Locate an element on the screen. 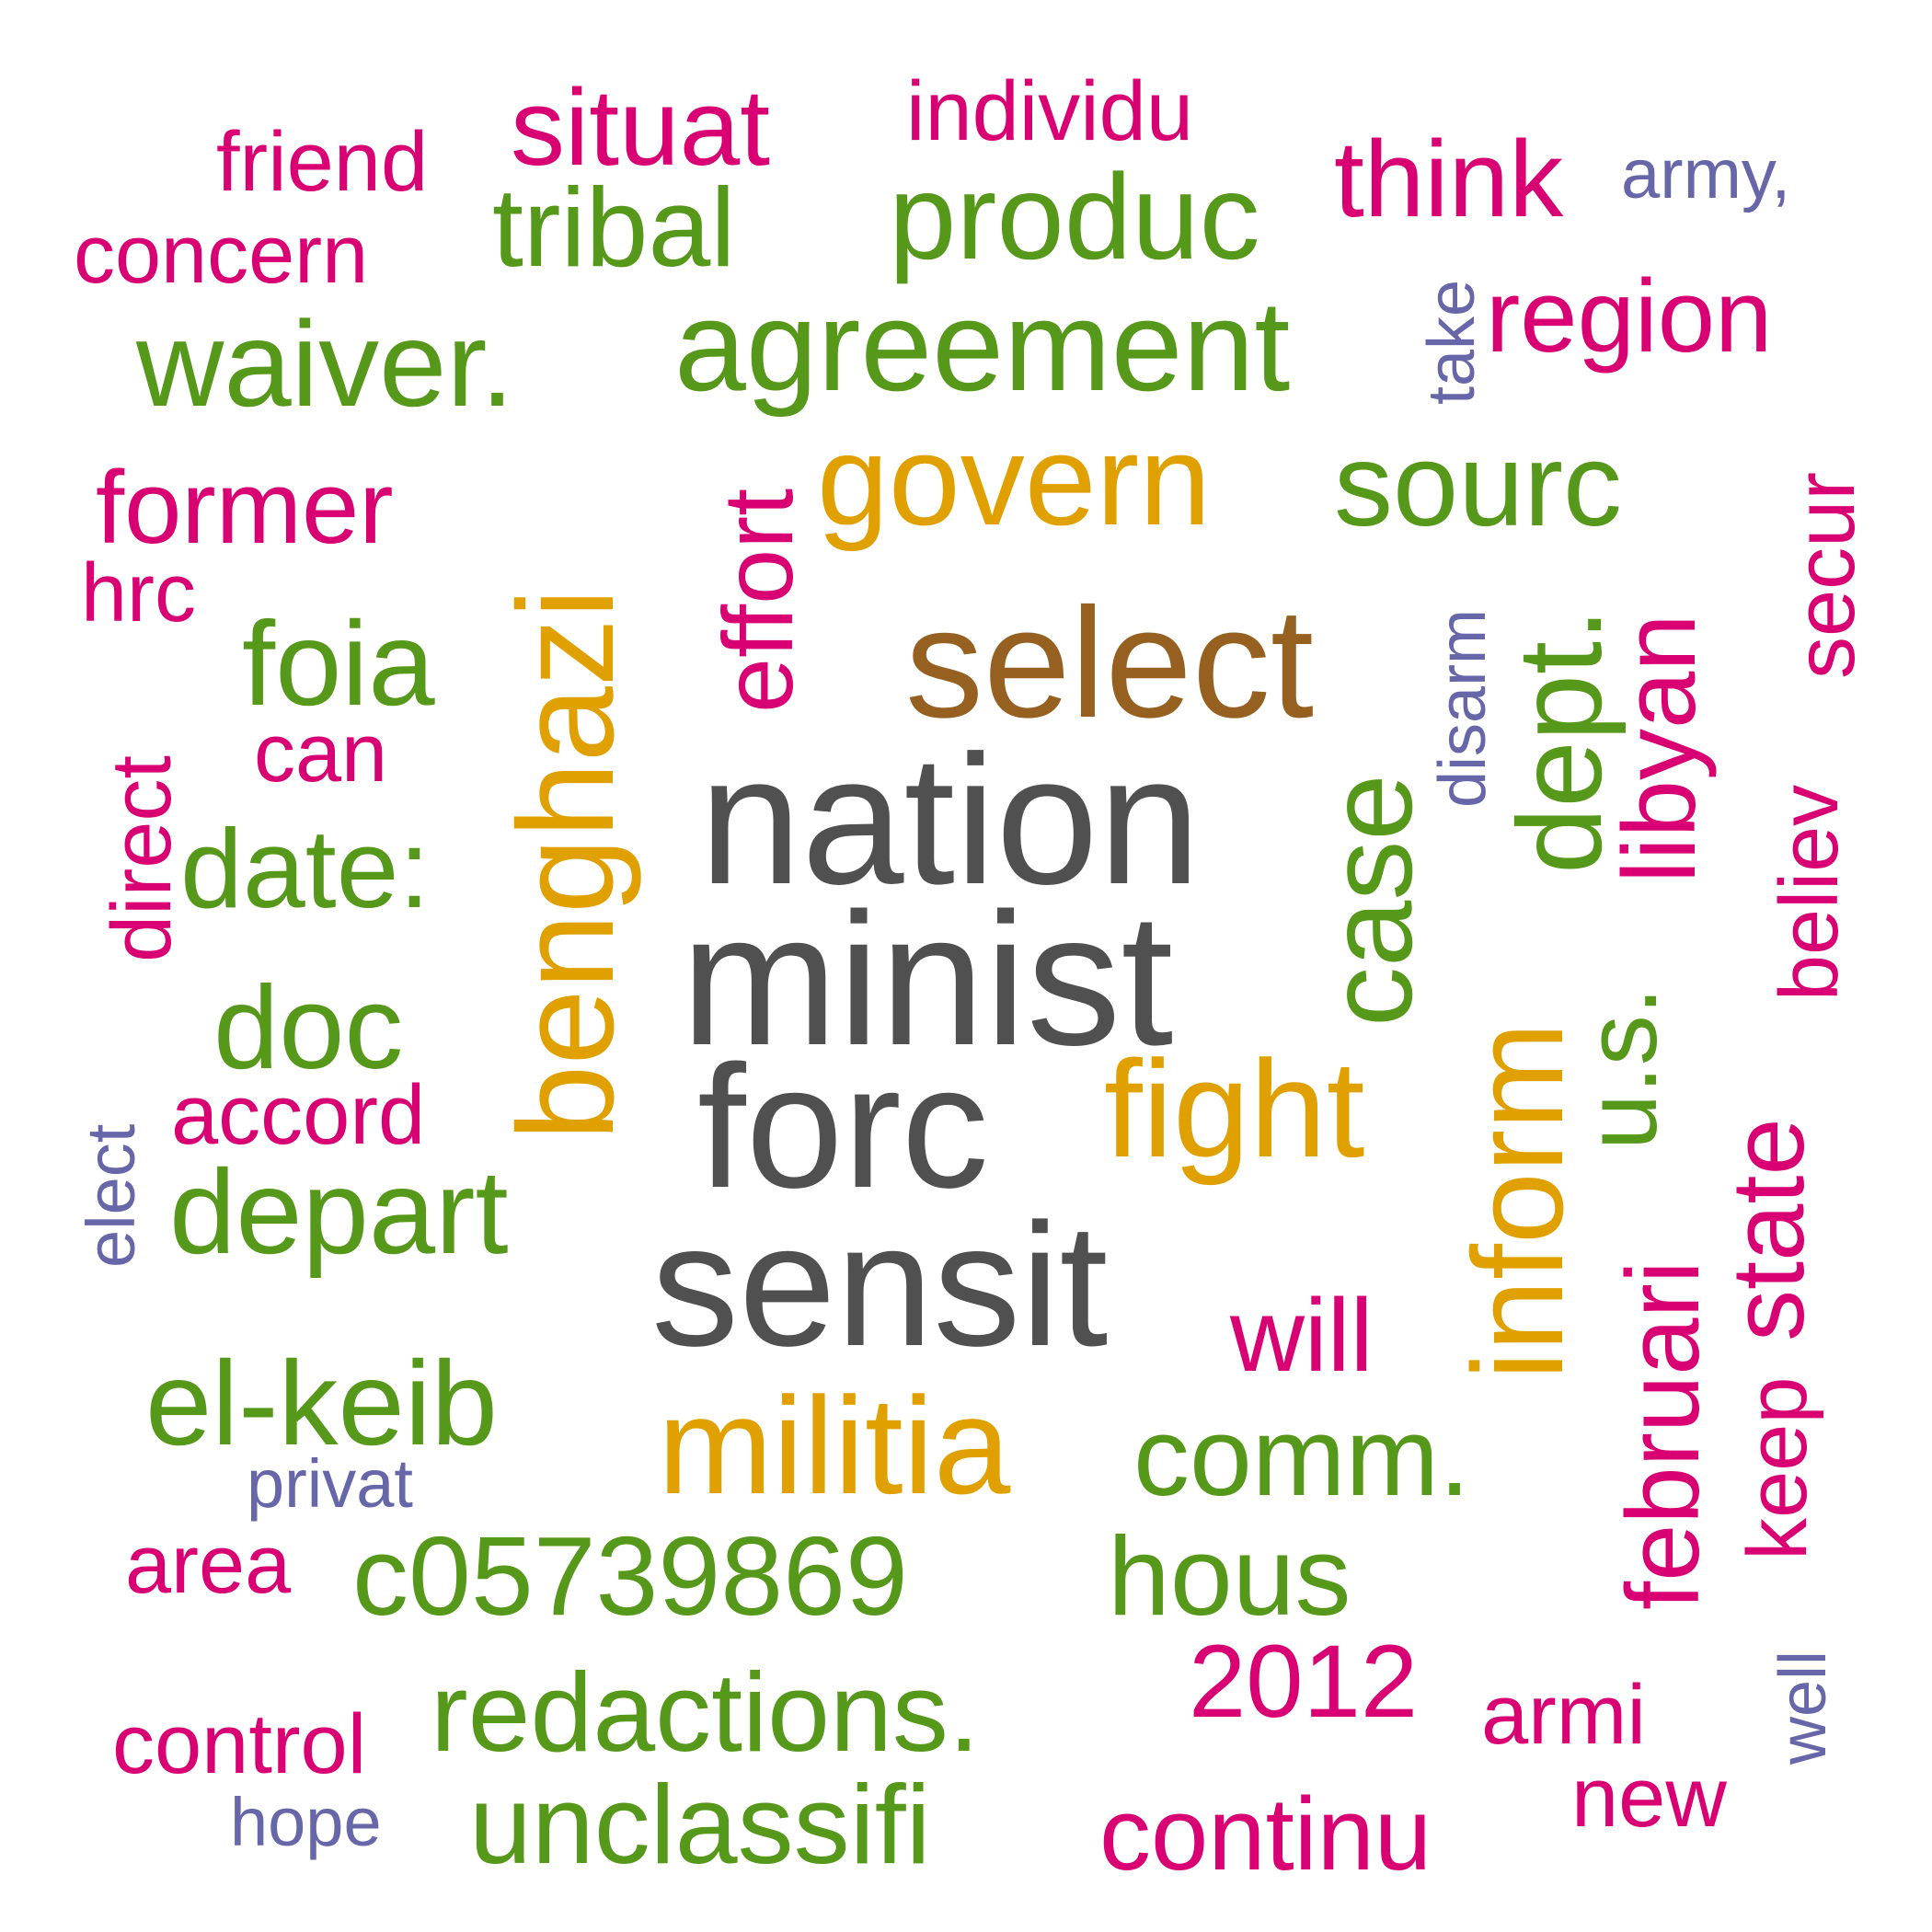  word-will: will is located at coordinates (1302, 1335).